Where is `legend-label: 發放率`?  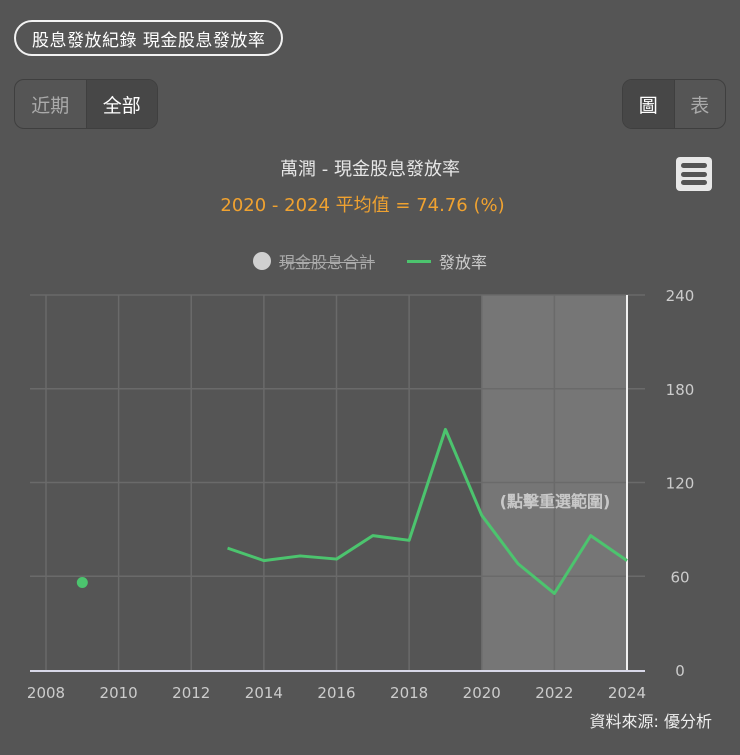
legend-label: 發放率 is located at coordinates (463, 262).